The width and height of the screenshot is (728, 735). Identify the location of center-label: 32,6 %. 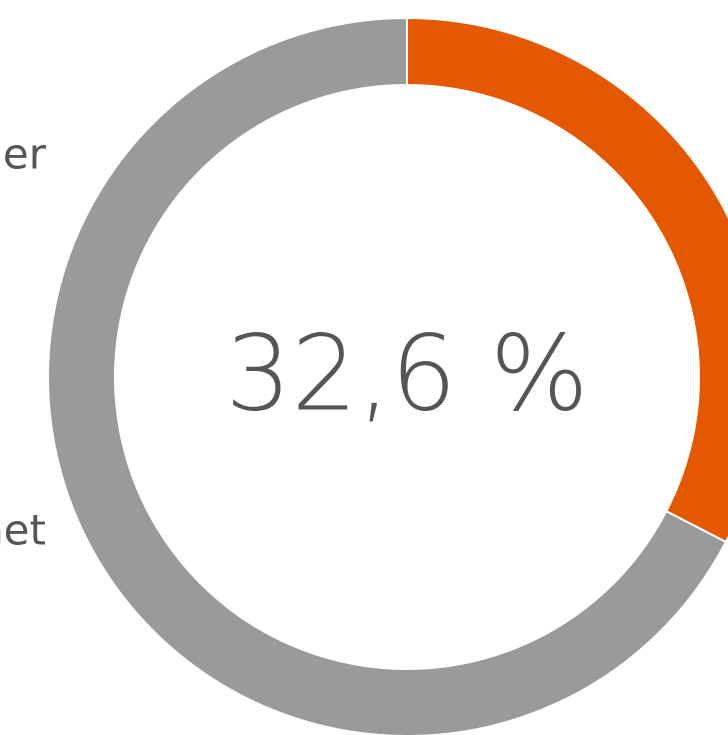
(406, 373).